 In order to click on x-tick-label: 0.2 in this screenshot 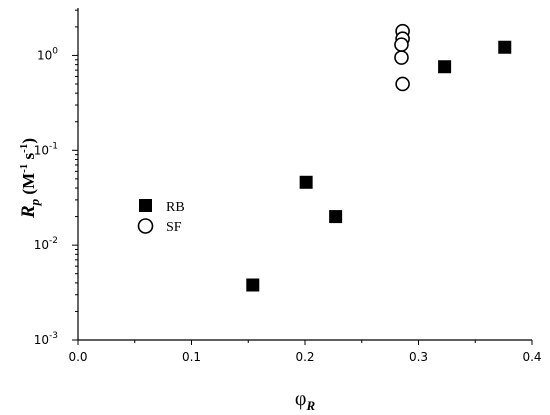, I will do `click(304, 357)`.